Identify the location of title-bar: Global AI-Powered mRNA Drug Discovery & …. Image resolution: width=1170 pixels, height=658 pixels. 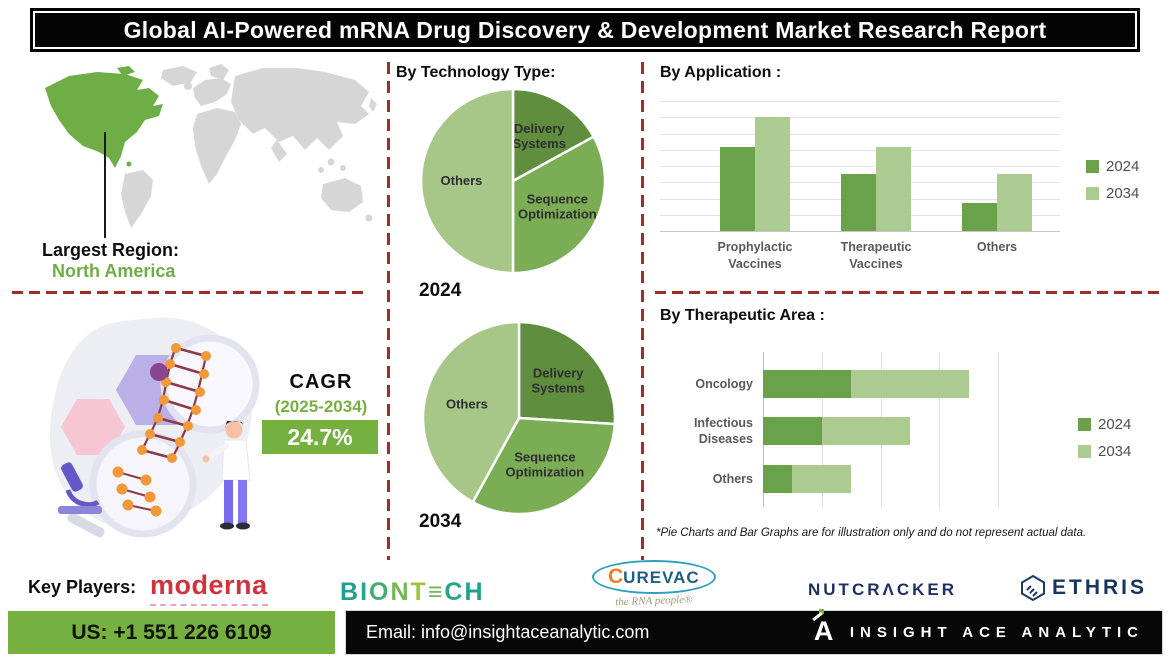
(585, 30).